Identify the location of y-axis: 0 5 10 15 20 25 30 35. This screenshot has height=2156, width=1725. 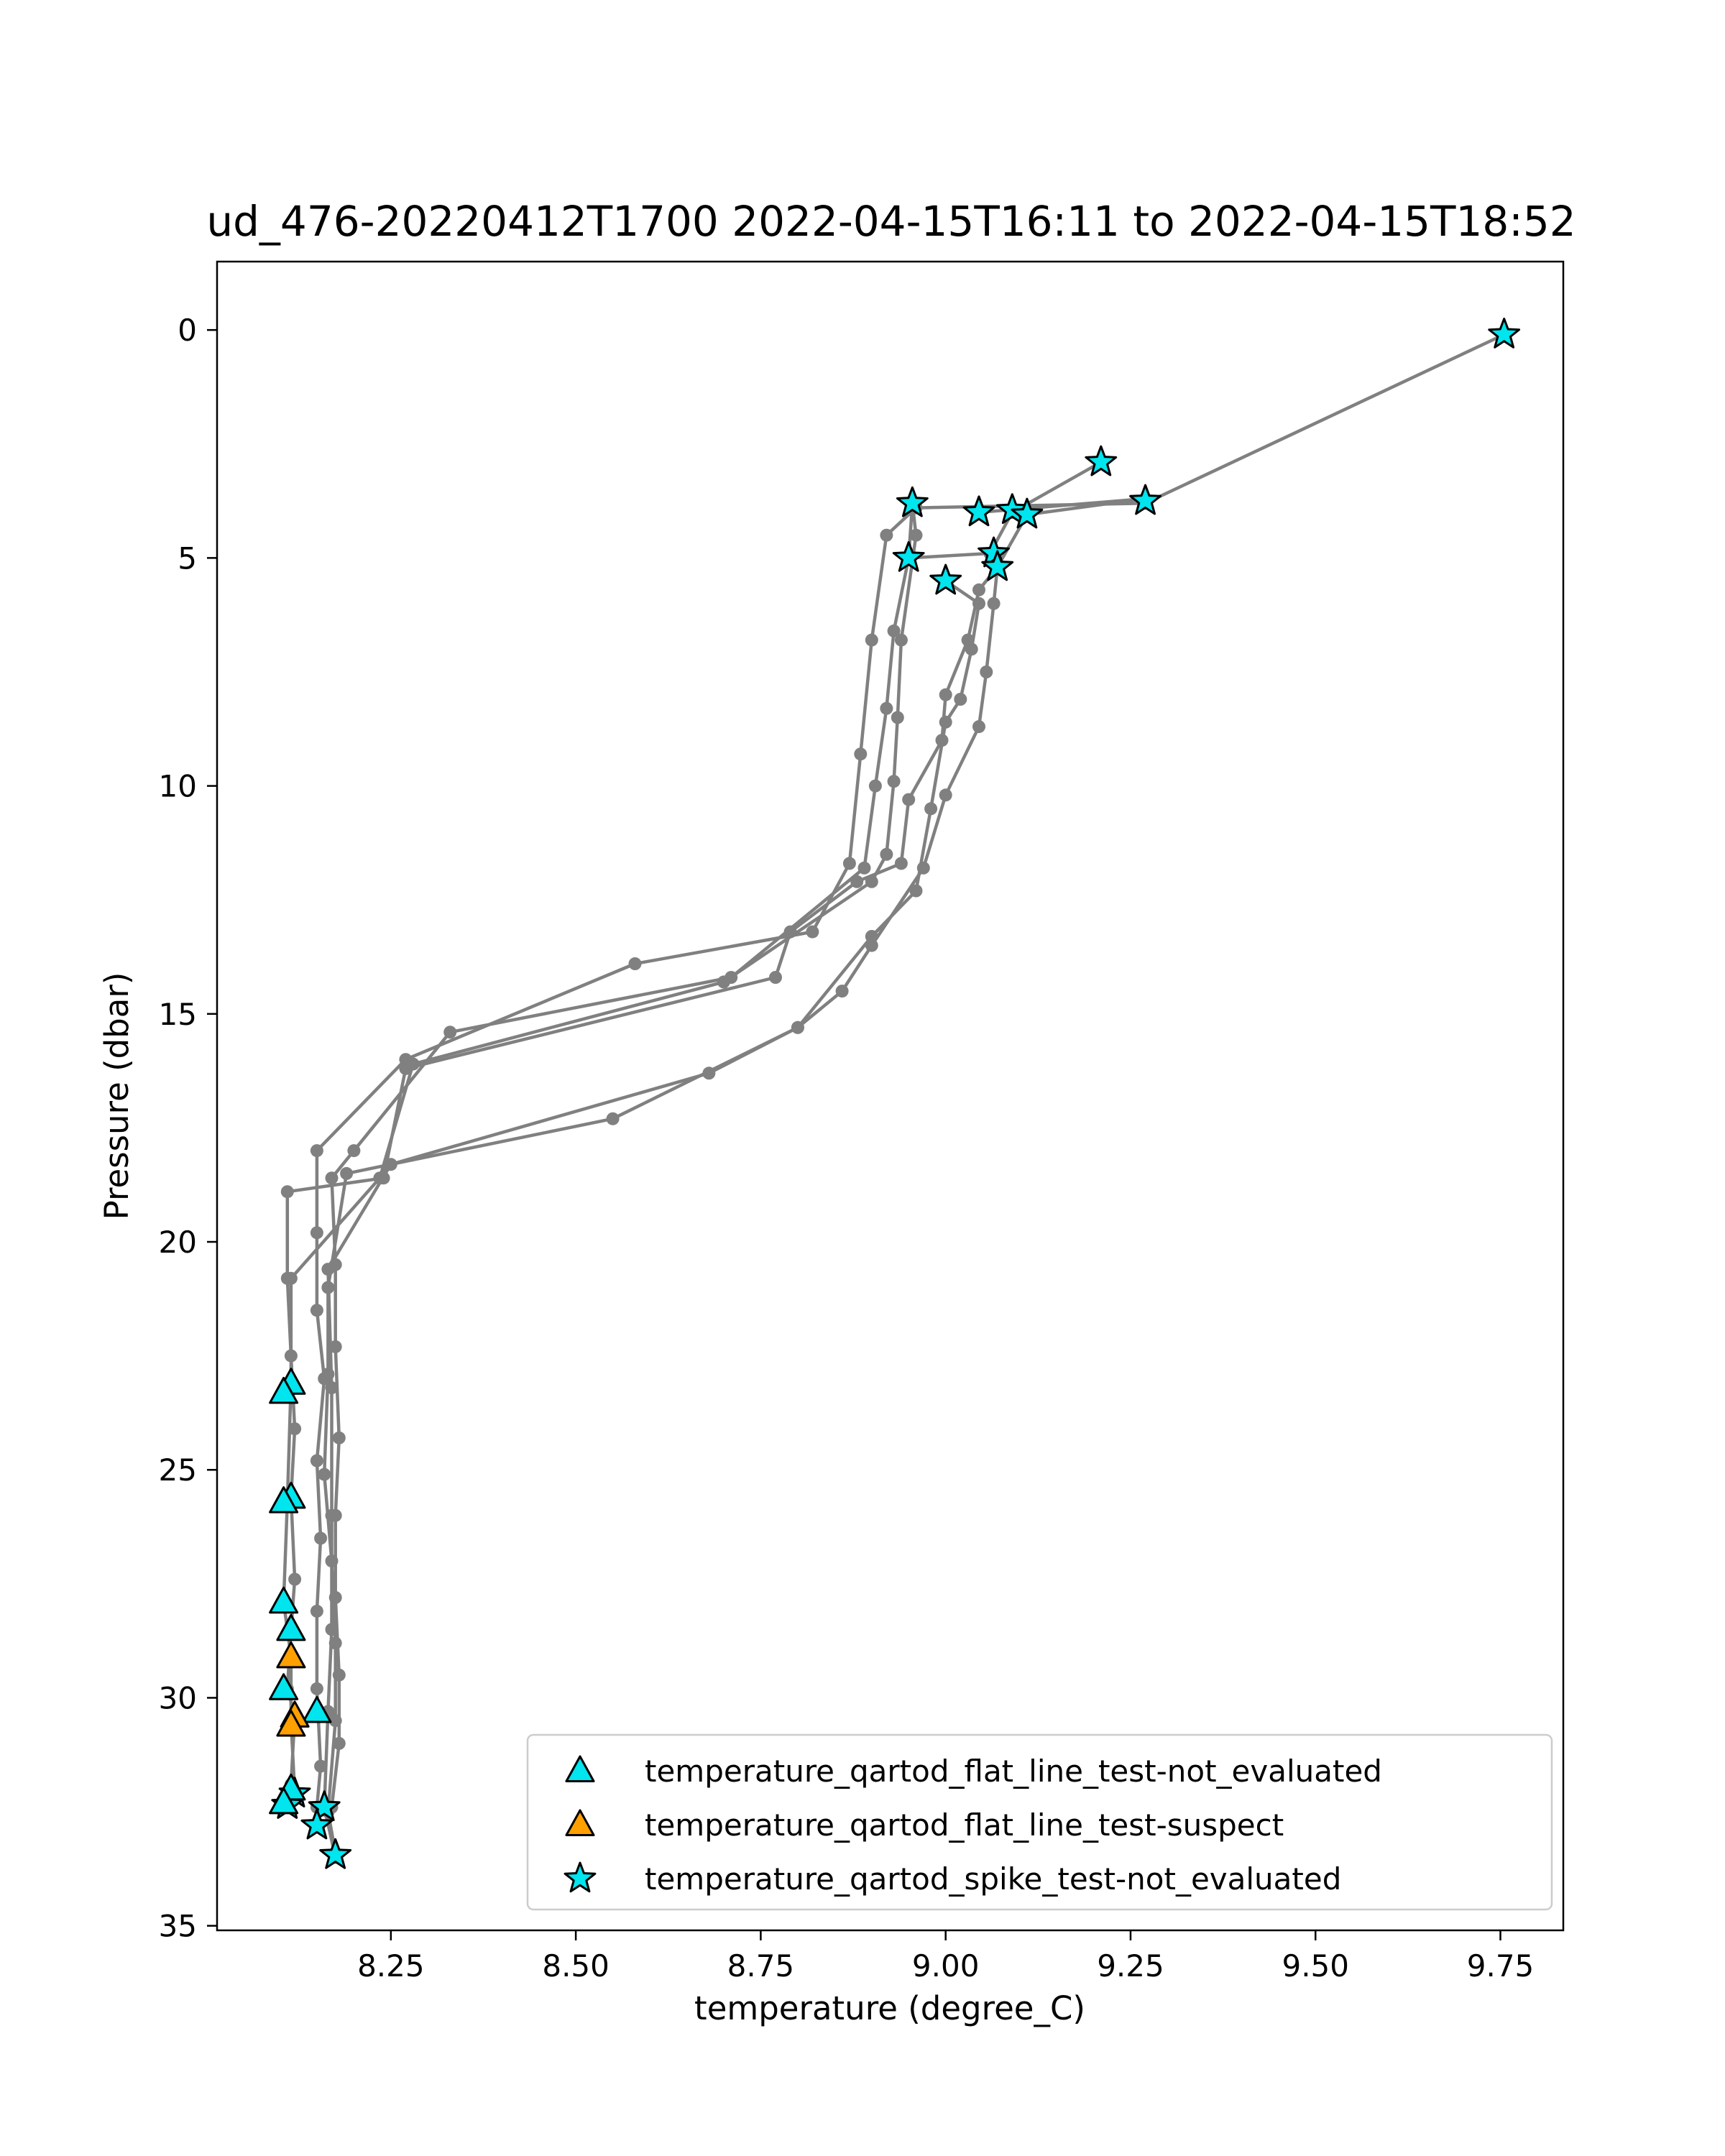
(188, 1128).